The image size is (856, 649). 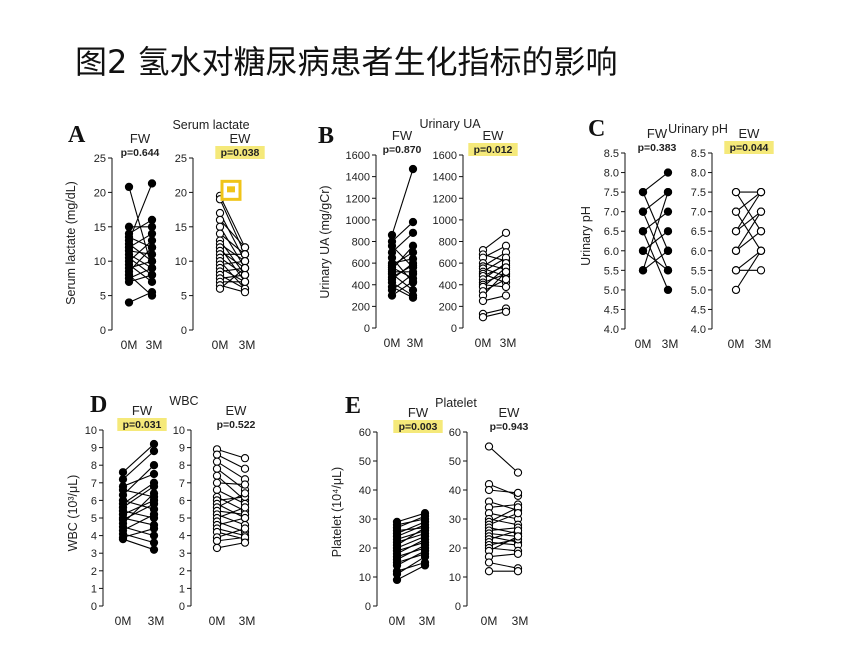 What do you see at coordinates (94, 537) in the screenshot?
I see `y-tick-label: 4` at bounding box center [94, 537].